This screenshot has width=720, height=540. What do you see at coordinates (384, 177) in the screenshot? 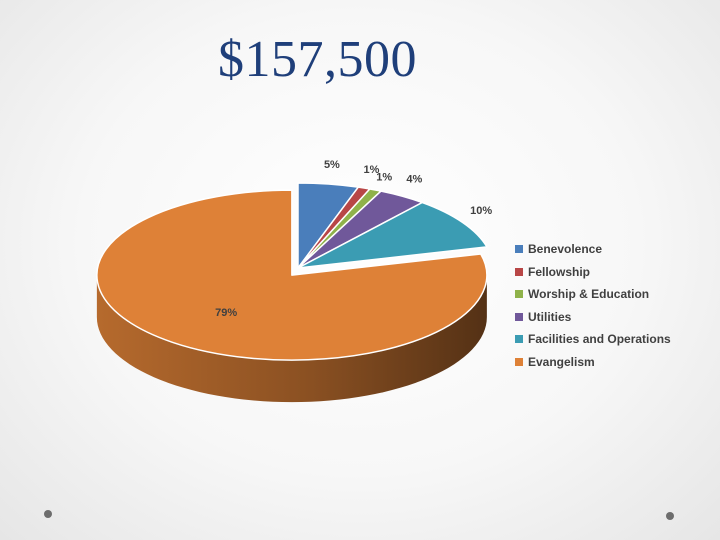
I see `data-label-worship-education: 1%` at bounding box center [384, 177].